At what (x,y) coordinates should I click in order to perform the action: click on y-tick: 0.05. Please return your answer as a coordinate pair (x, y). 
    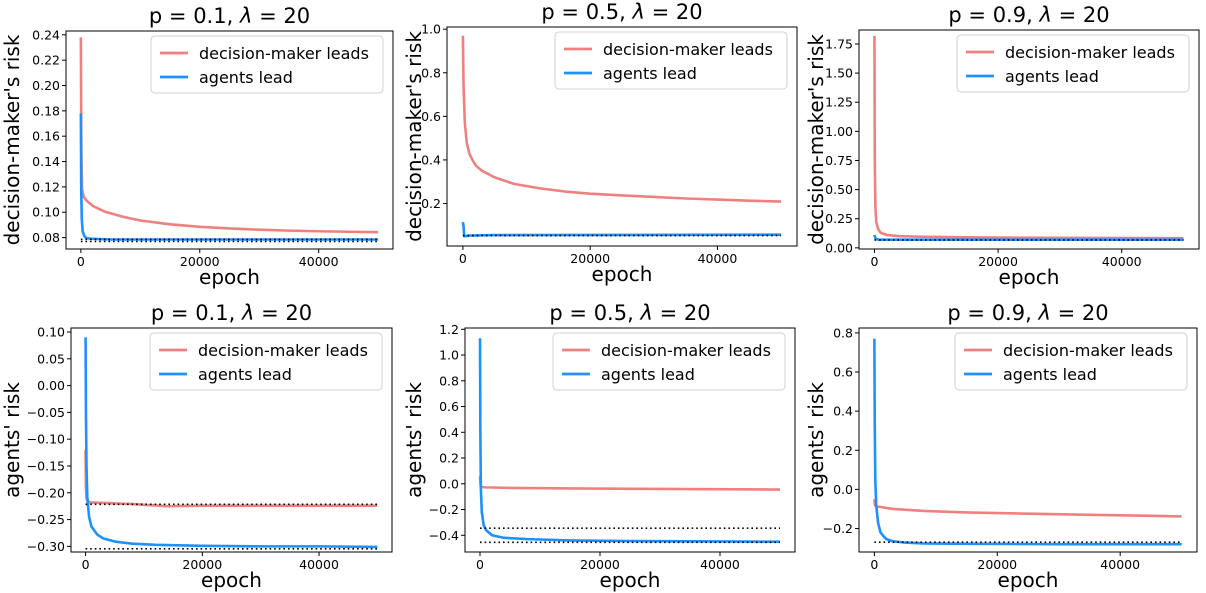
    Looking at the image, I should click on (54, 358).